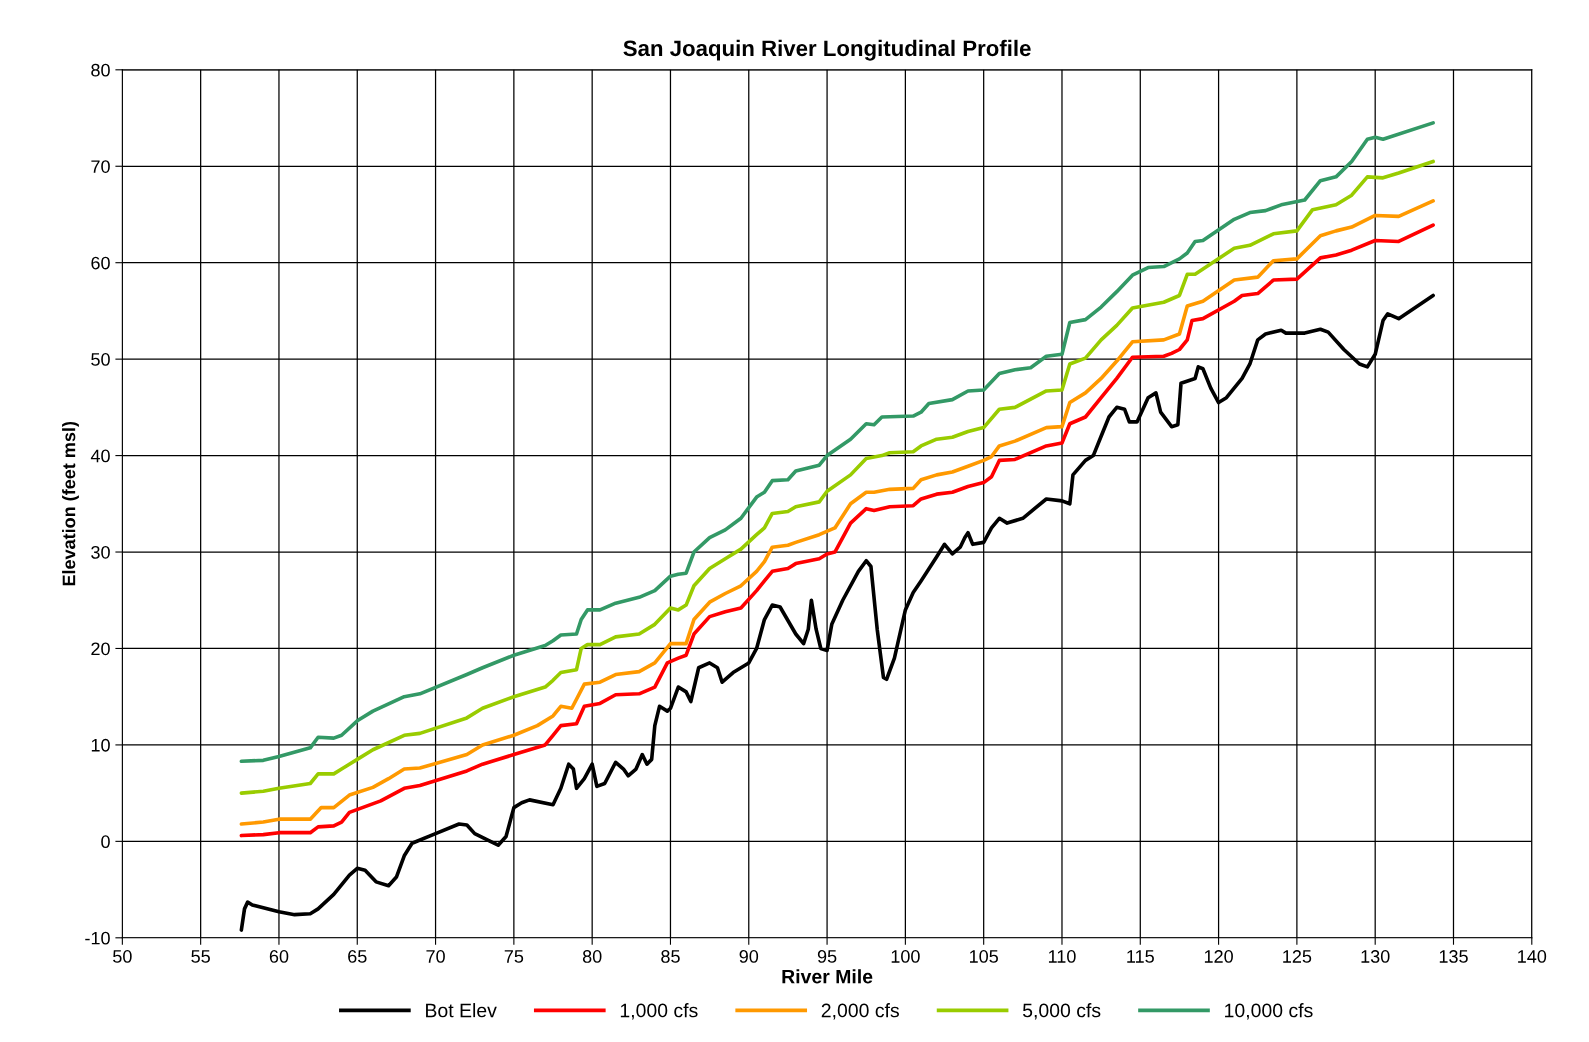 This screenshot has width=1589, height=1042. Describe the element at coordinates (514, 956) in the screenshot. I see `x-tick-label: 75` at that location.